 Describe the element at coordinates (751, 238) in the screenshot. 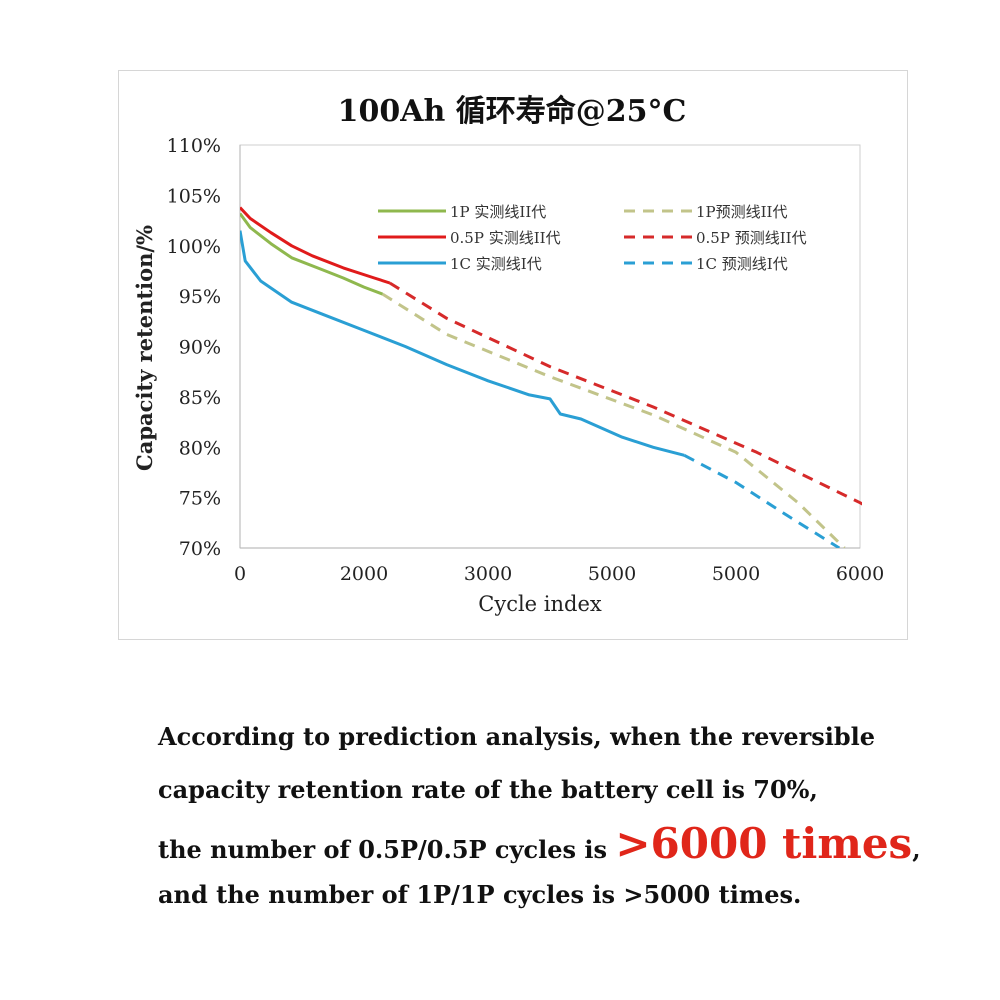

I see `legend-label: 0.5P 预测线II代` at that location.